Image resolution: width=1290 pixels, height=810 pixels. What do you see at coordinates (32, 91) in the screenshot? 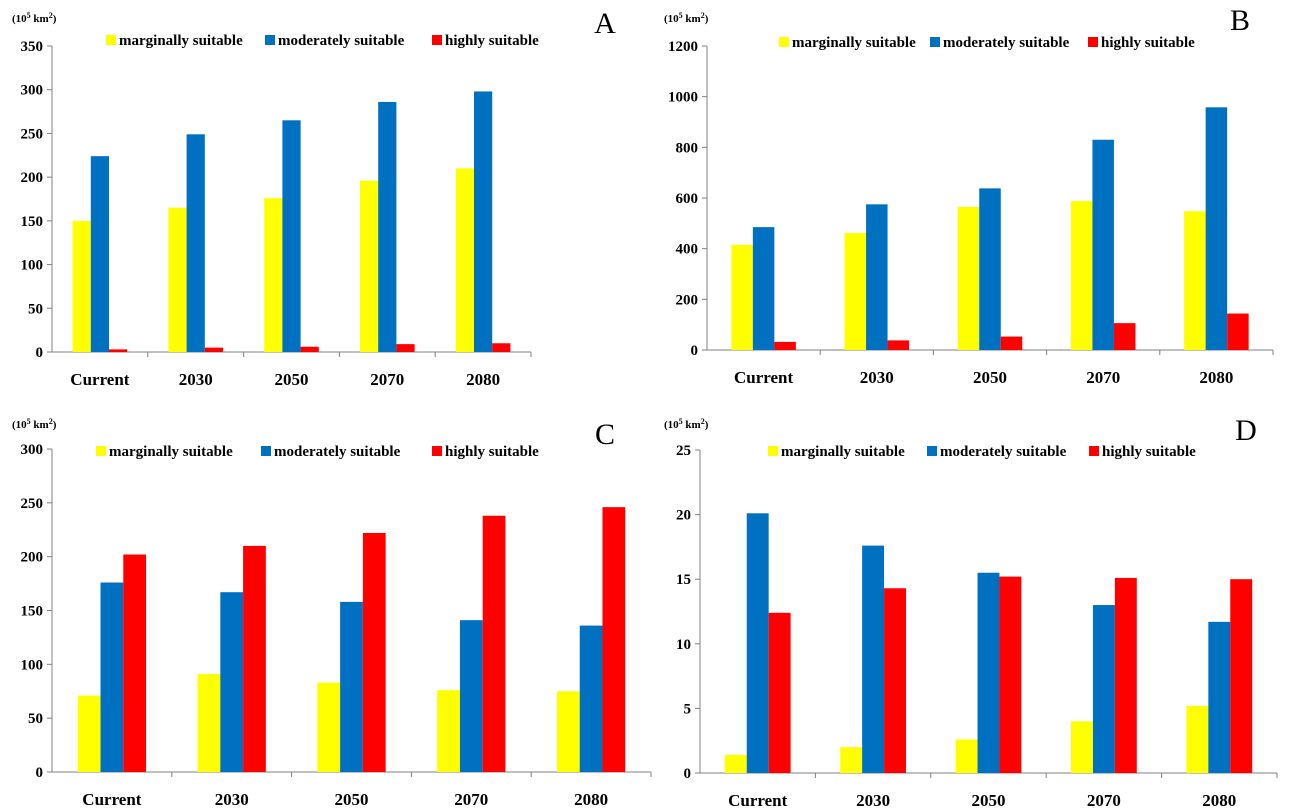
I see `y-tick-label: 300` at bounding box center [32, 91].